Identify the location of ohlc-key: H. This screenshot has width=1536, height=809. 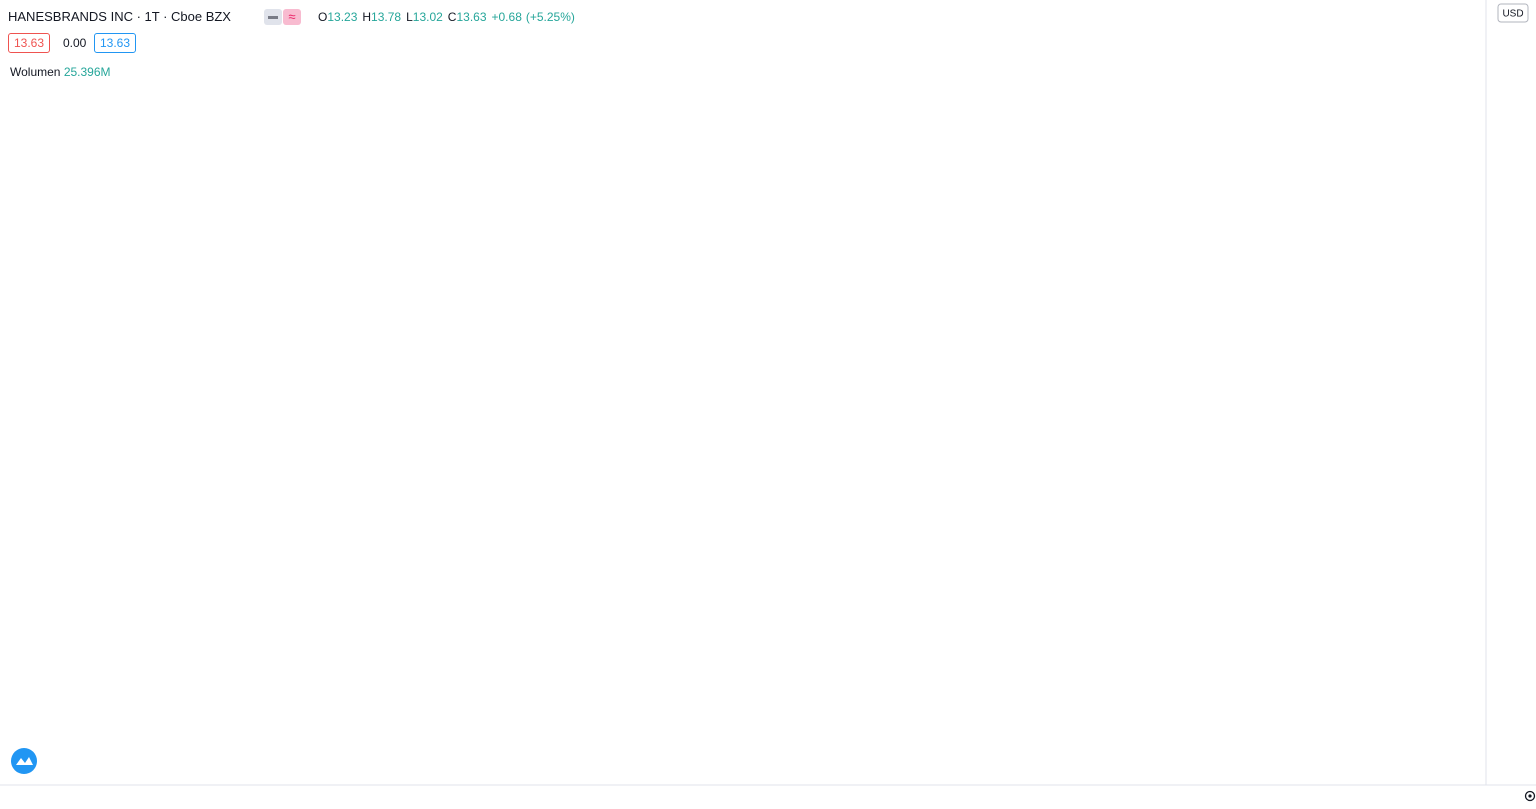
(367, 17).